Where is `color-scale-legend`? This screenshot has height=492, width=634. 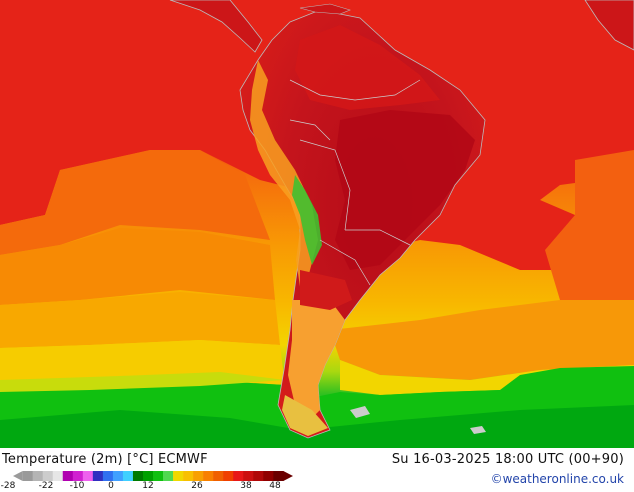
color-scale-legend is located at coordinates (153, 476).